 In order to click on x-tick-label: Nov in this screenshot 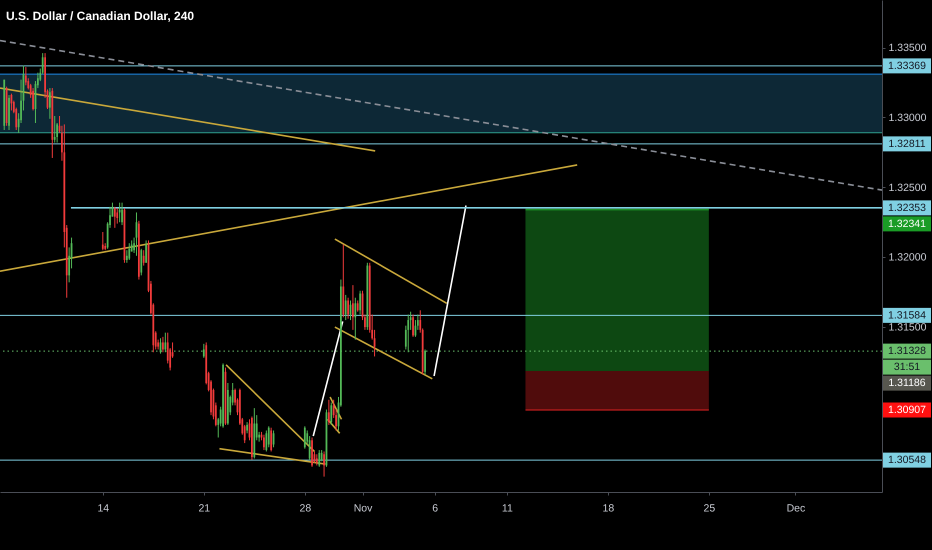, I will do `click(364, 508)`.